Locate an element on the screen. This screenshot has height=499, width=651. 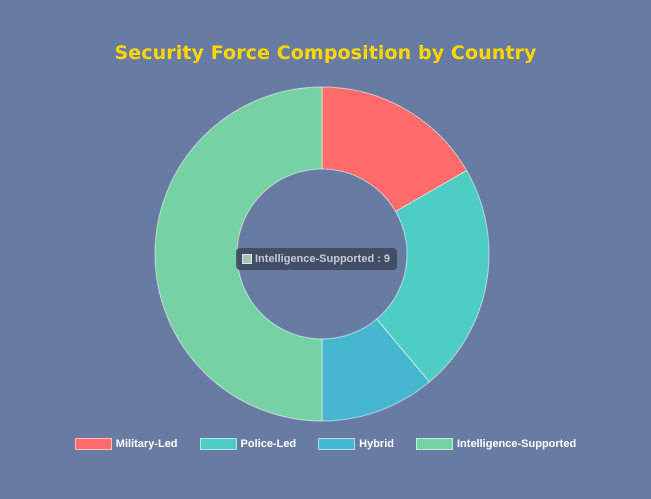
legend-swatch-hybrid is located at coordinates (337, 444).